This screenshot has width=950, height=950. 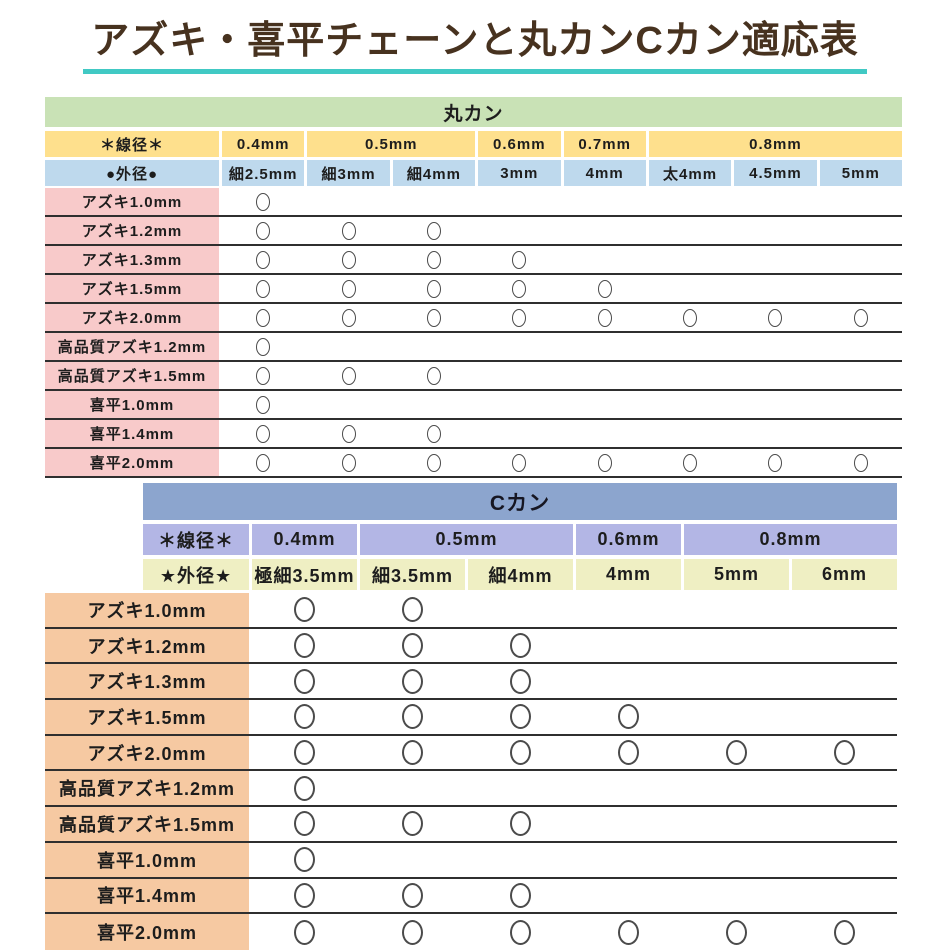 I want to click on row-label: 喜平2.0mm, so click(x=147, y=932).